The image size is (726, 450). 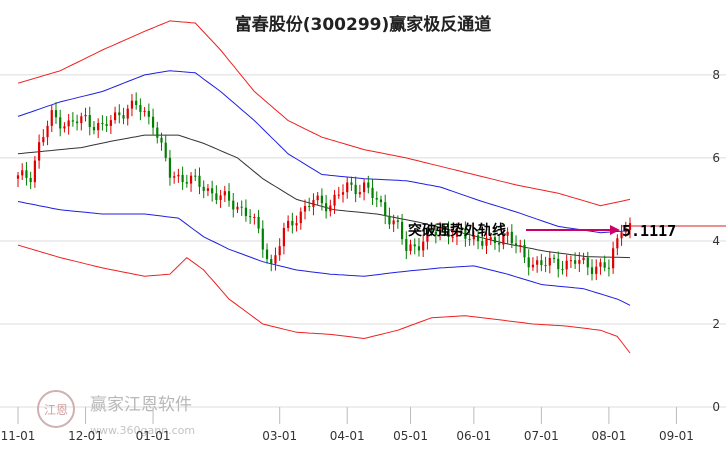 What do you see at coordinates (541, 436) in the screenshot?
I see `x-tick-label: 07-01` at bounding box center [541, 436].